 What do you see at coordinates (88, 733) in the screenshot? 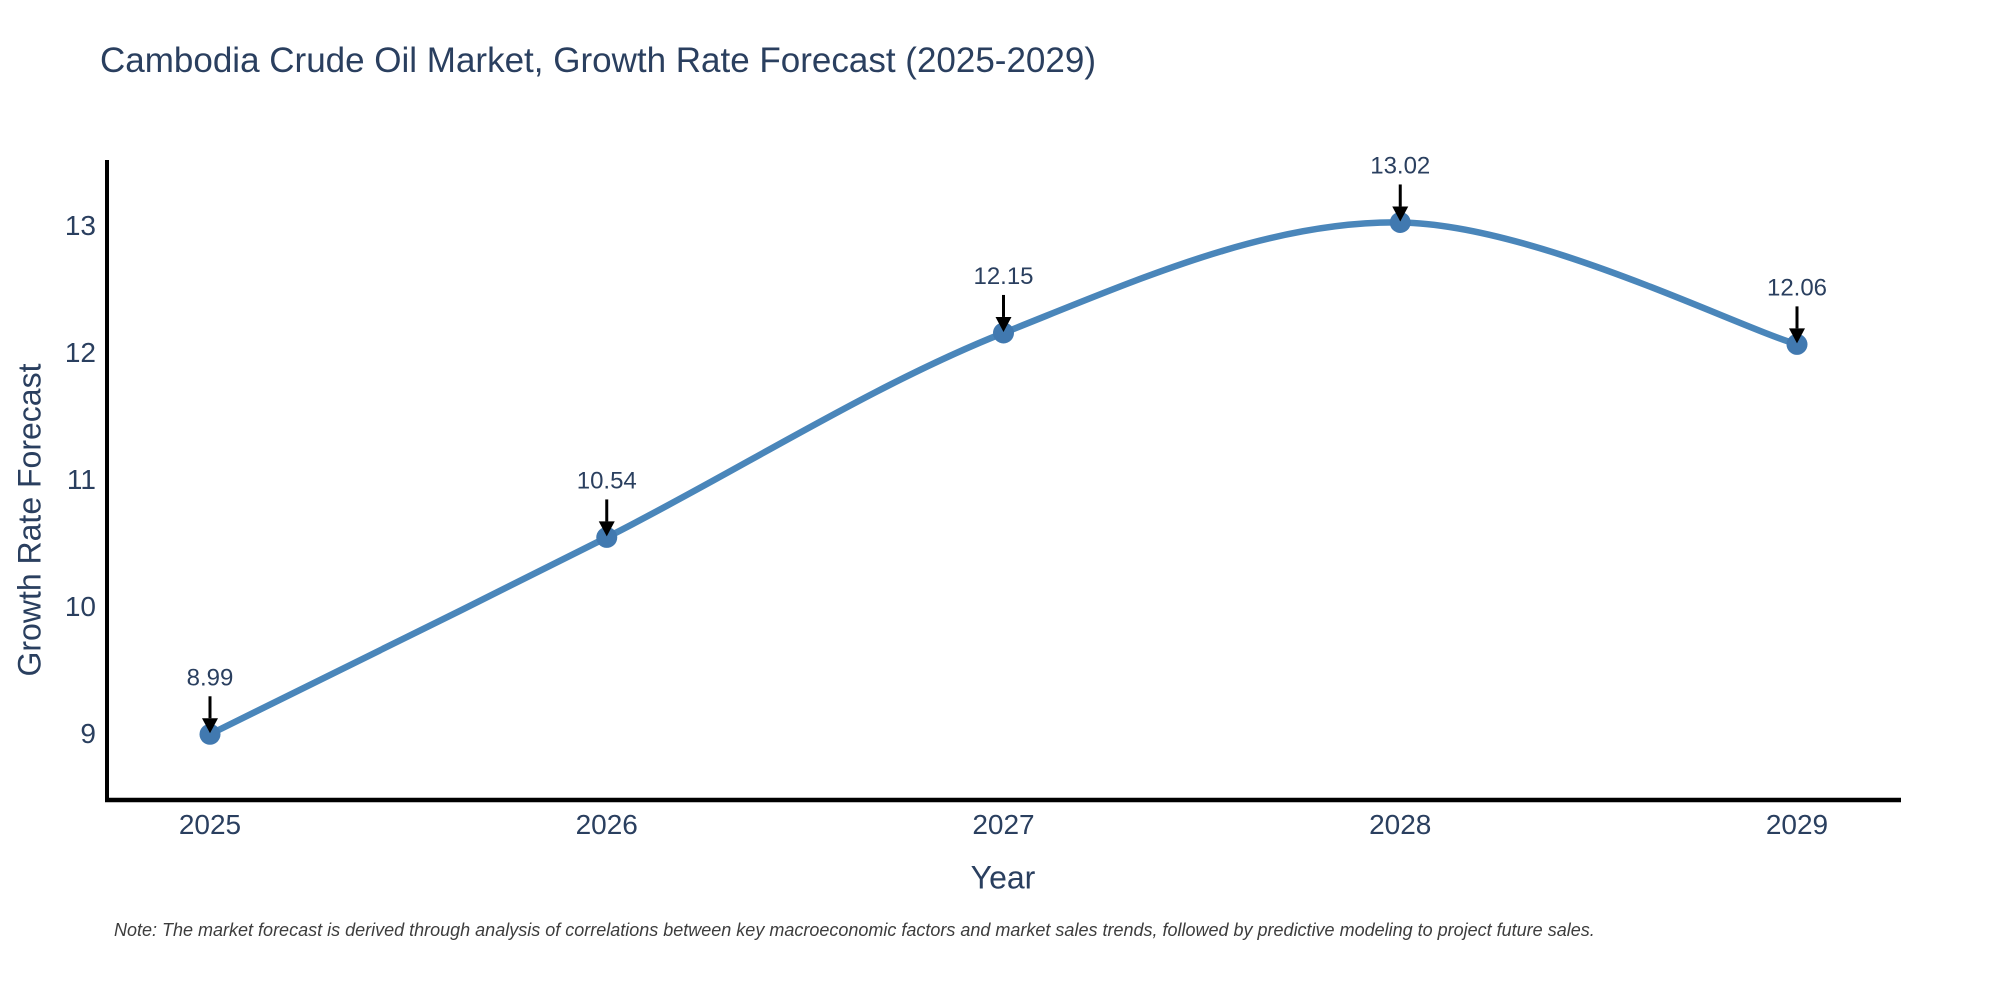
I see `y-tick-label: 9` at bounding box center [88, 733].